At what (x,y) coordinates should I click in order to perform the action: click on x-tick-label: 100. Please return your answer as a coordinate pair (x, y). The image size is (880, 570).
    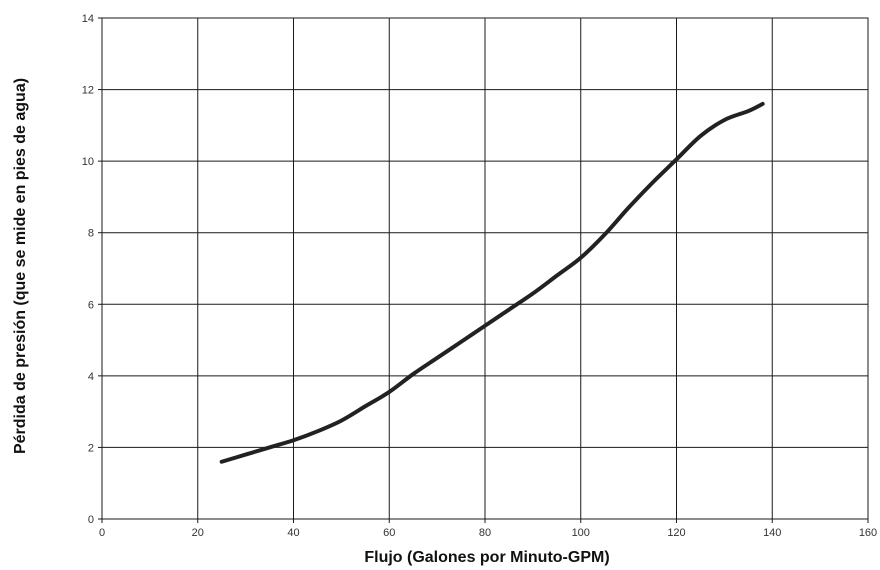
    Looking at the image, I should click on (581, 533).